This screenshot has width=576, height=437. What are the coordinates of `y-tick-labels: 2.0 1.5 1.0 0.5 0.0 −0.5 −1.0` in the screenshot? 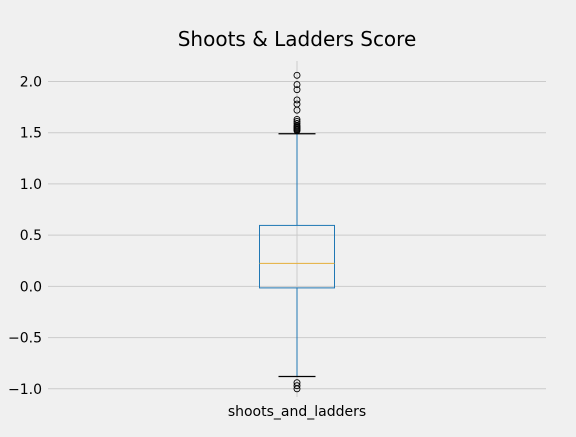 It's located at (25, 235).